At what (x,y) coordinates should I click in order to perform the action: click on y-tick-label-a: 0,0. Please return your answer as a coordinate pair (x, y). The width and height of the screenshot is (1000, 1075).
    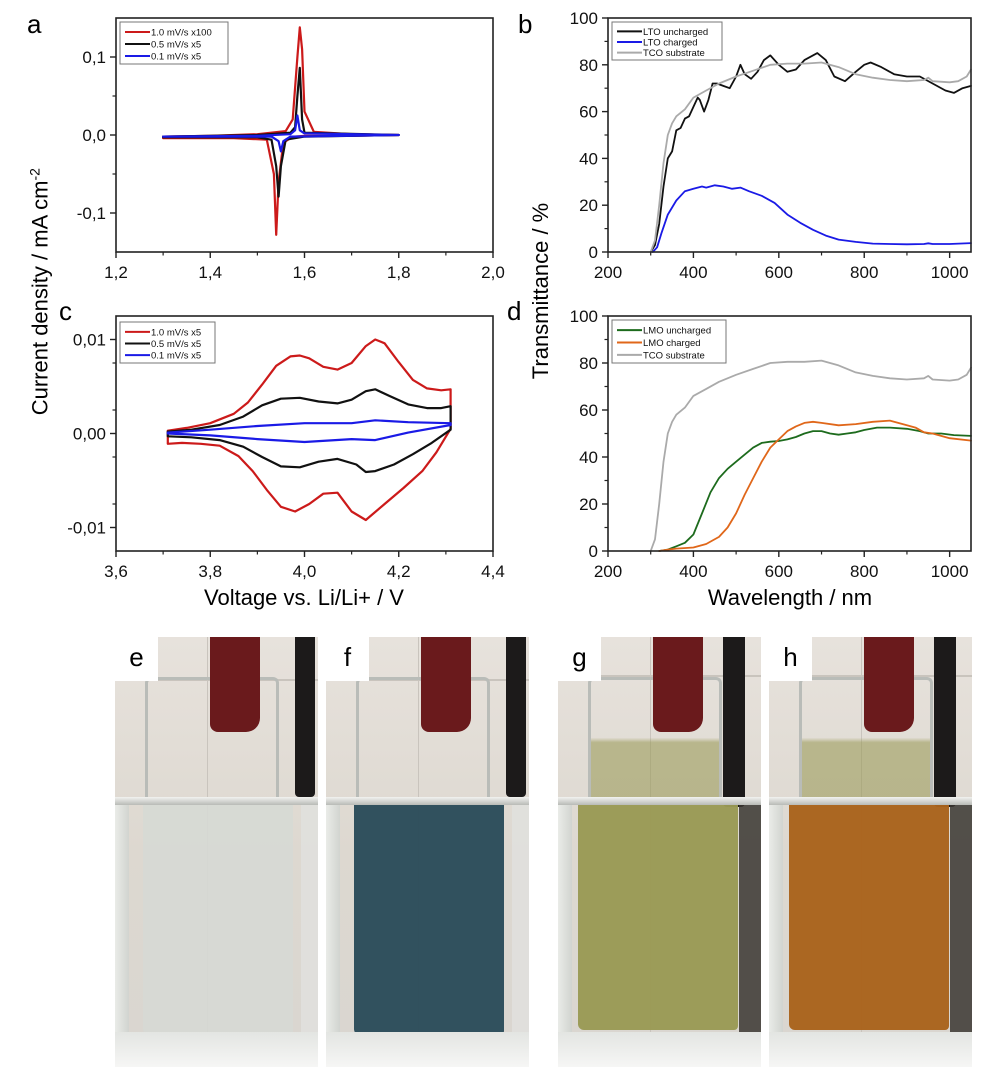
    Looking at the image, I should click on (94, 135).